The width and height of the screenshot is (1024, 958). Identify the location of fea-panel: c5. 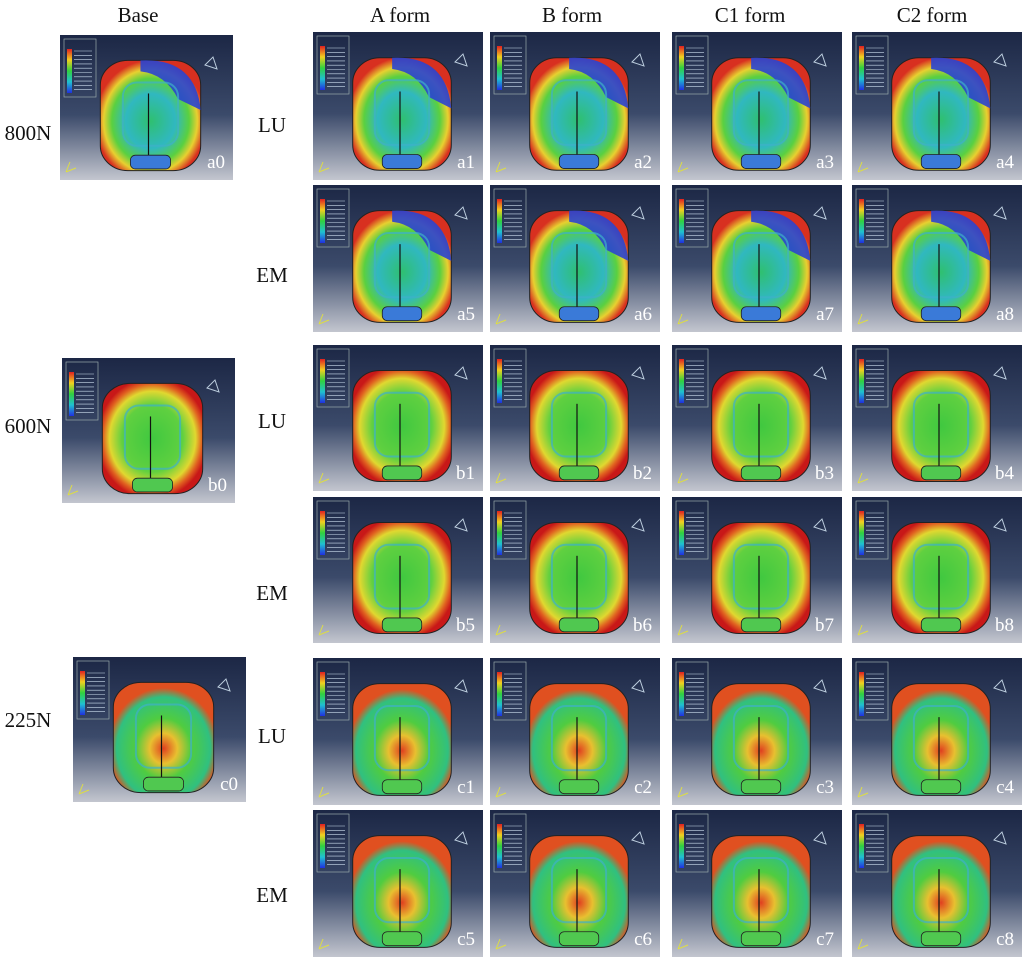
(398, 883).